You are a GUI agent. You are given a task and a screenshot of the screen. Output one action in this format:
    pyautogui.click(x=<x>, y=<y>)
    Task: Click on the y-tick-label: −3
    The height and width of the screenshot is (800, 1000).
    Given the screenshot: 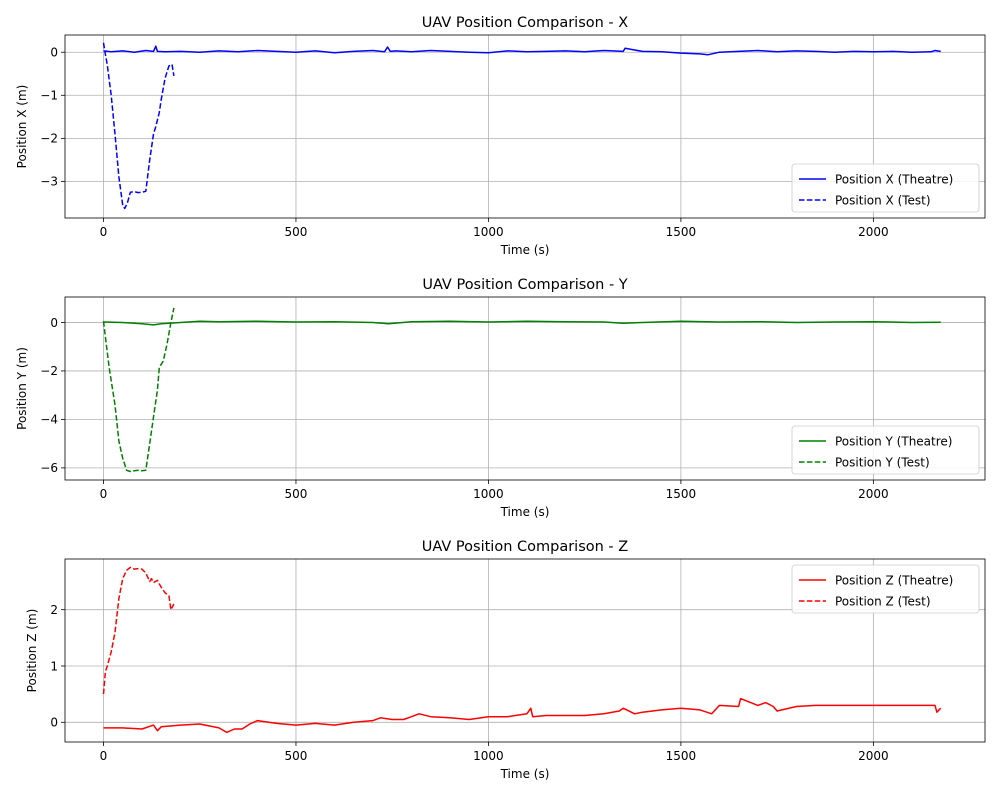 What is the action you would take?
    pyautogui.click(x=49, y=182)
    